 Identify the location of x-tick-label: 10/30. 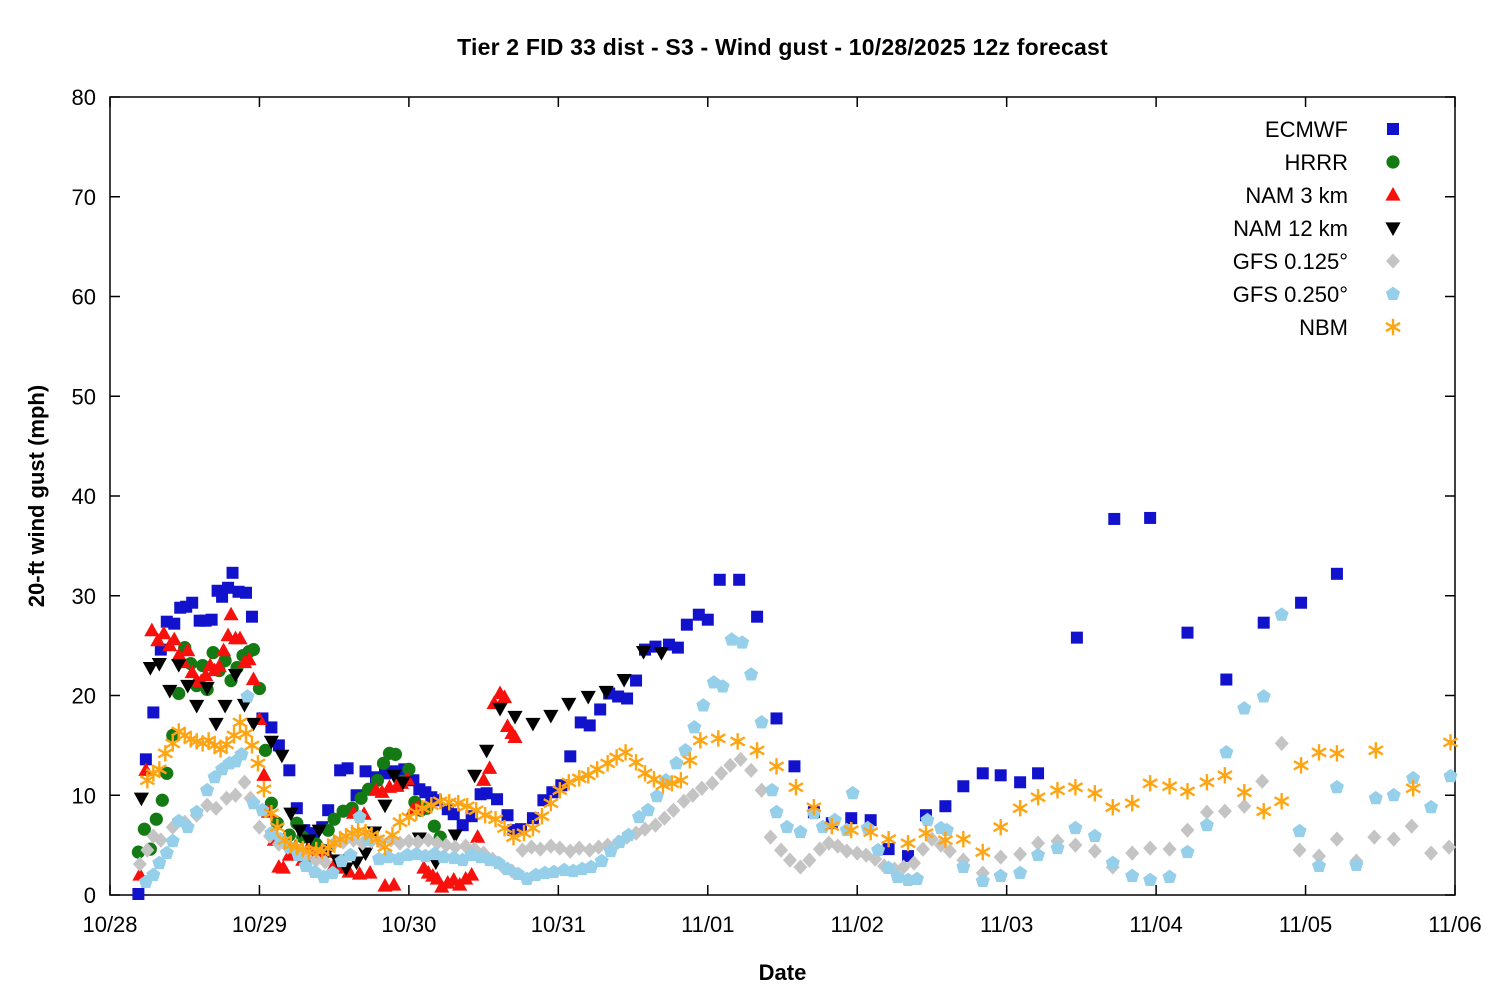
(408, 924).